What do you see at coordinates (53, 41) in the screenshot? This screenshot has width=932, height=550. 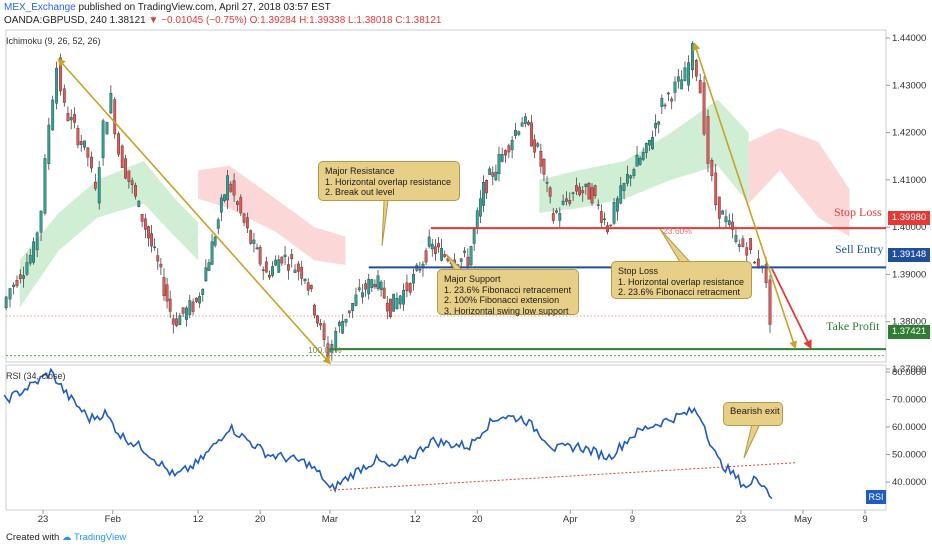 I see `ichimoku-legend: Ichimoku (9, 26, 52, 26)` at bounding box center [53, 41].